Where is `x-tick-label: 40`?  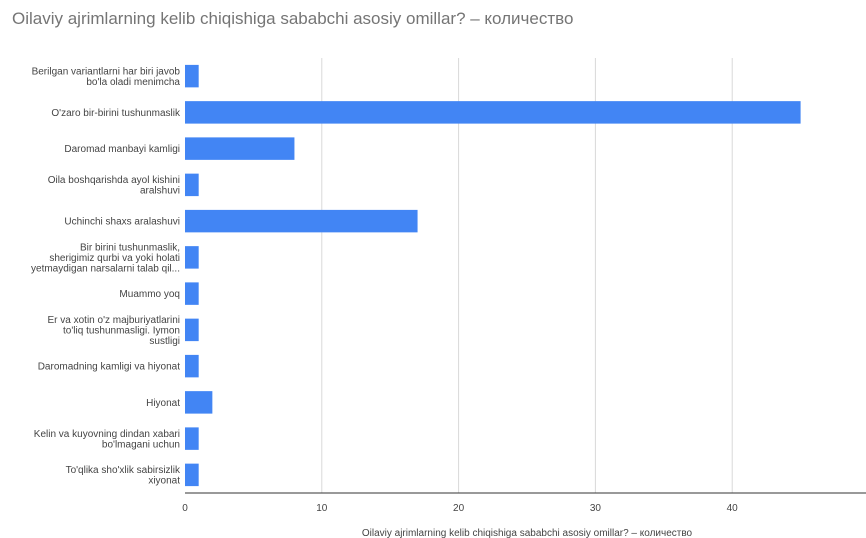
x-tick-label: 40 is located at coordinates (733, 508).